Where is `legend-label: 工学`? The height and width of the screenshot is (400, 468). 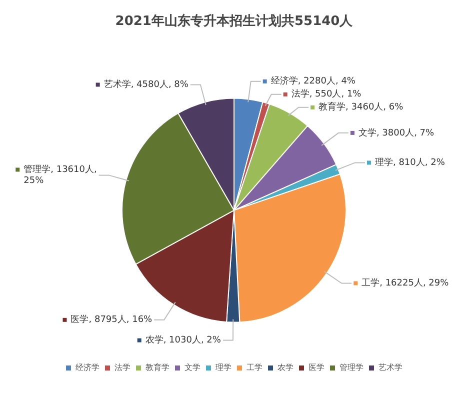
legend-label: 工学 is located at coordinates (254, 367).